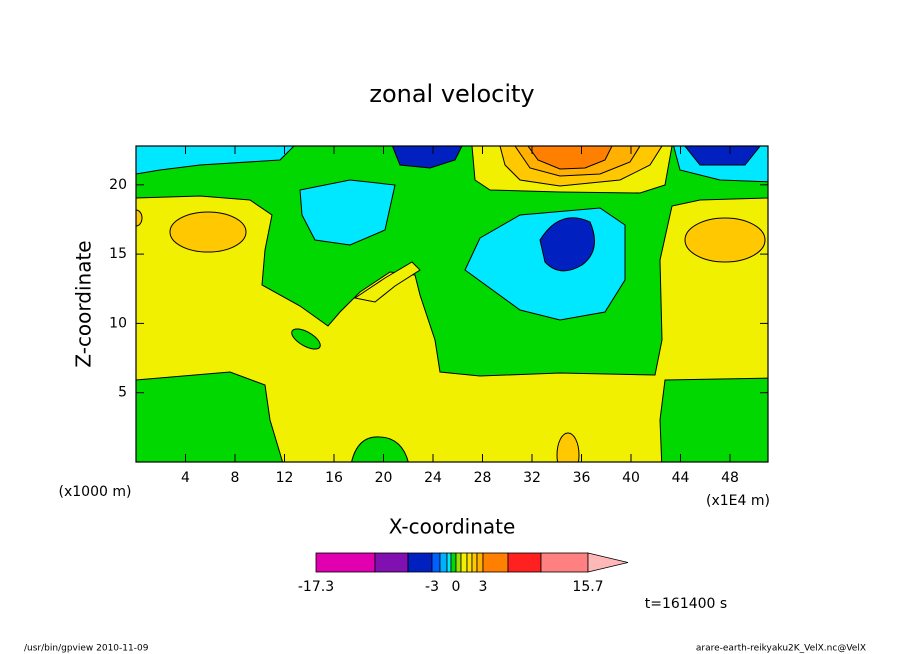 The width and height of the screenshot is (904, 654). Describe the element at coordinates (118, 254) in the screenshot. I see `y-tick-label: 15` at that location.